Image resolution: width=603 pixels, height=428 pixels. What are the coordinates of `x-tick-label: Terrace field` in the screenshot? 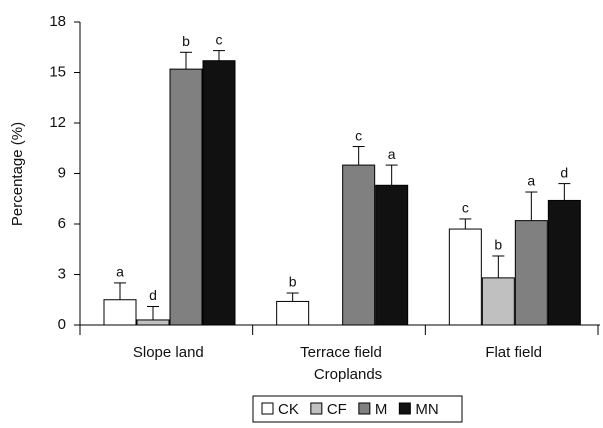 It's located at (341, 352).